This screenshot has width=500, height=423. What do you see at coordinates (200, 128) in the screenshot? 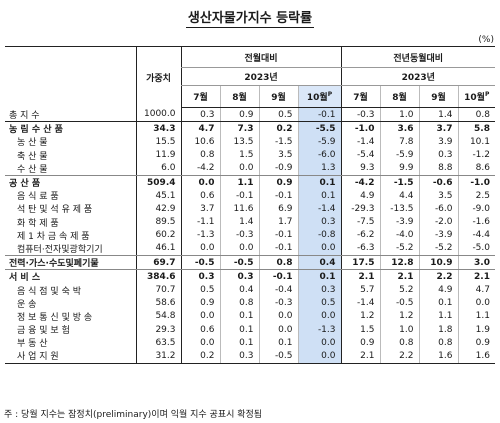
I see `mom-value-cell: 4.7` at bounding box center [200, 128].